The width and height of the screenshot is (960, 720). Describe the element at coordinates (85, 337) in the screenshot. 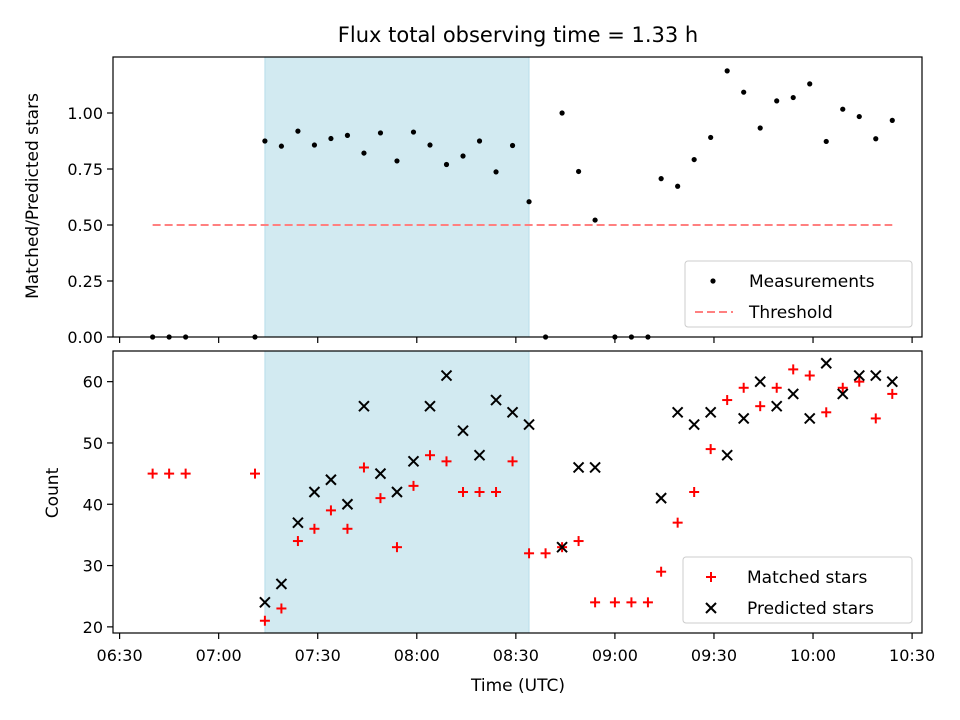

I see `y-tick-label: 0.00` at that location.